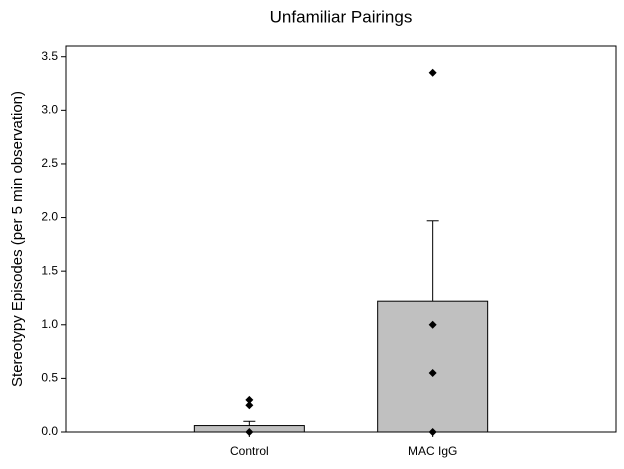 This screenshot has height=469, width=624. I want to click on y-tick-label: 0.5, so click(49, 378).